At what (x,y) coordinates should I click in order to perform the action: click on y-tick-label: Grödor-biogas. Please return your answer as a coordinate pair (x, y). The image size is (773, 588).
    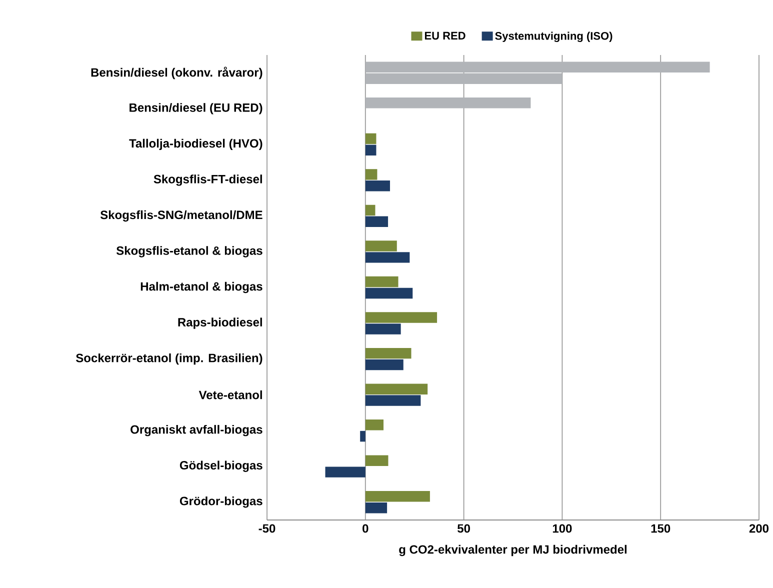
    Looking at the image, I should click on (221, 502).